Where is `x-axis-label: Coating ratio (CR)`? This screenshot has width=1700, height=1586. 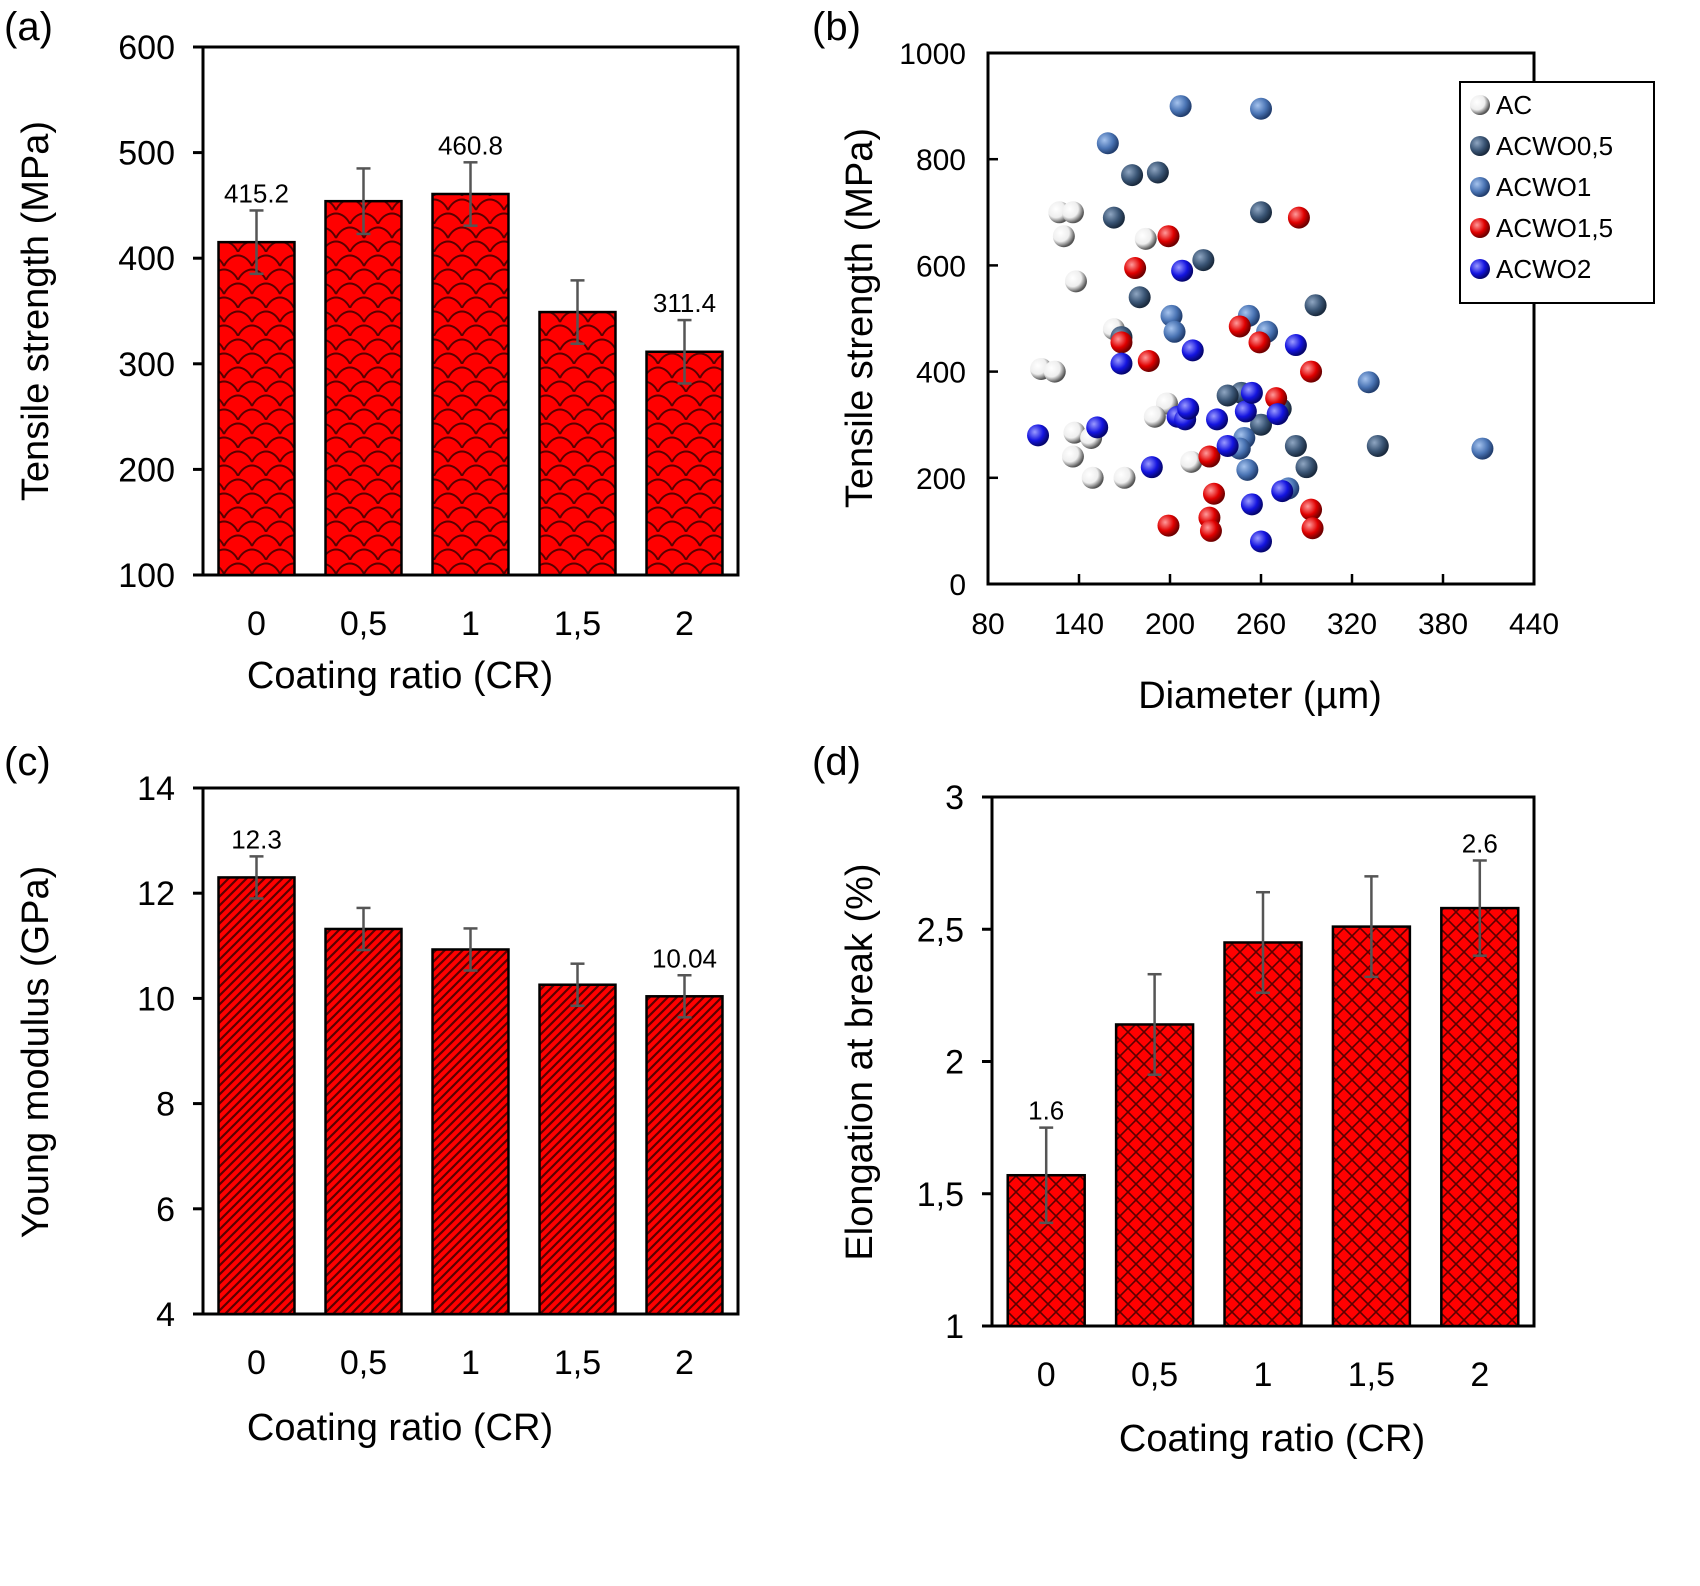 x-axis-label: Coating ratio (CR) is located at coordinates (1272, 1439).